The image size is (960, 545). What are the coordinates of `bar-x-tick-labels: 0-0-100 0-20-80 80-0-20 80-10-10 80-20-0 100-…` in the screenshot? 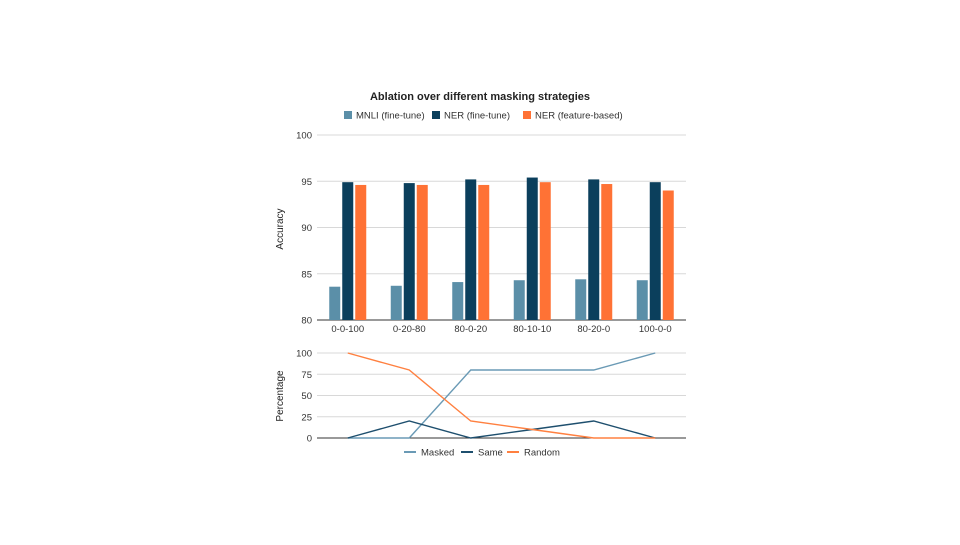 It's located at (501, 329).